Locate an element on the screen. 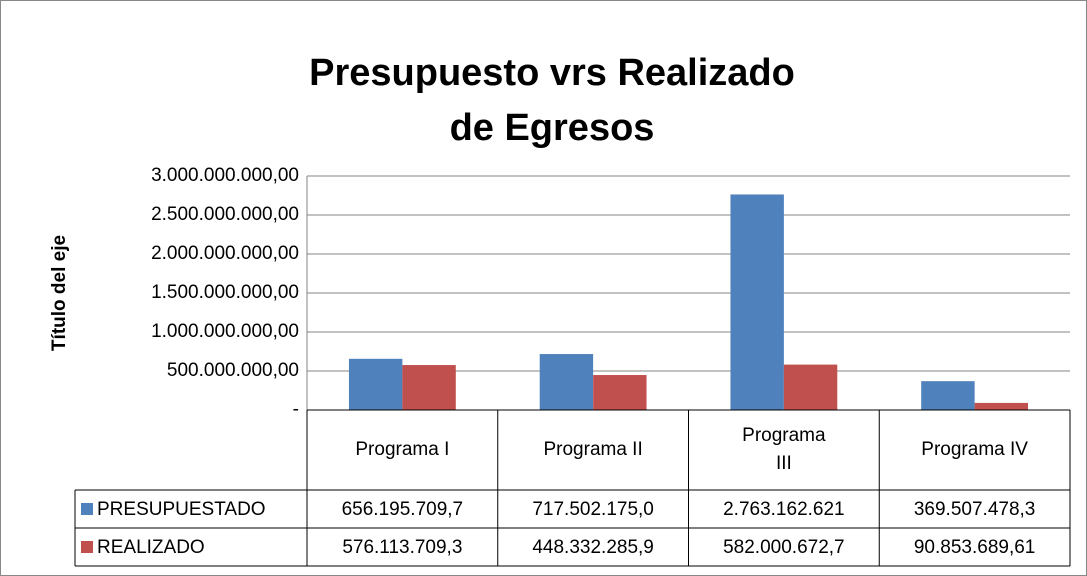 Image resolution: width=1087 pixels, height=576 pixels. y-tick-label: 1.500.000.000,00 is located at coordinates (225, 292).